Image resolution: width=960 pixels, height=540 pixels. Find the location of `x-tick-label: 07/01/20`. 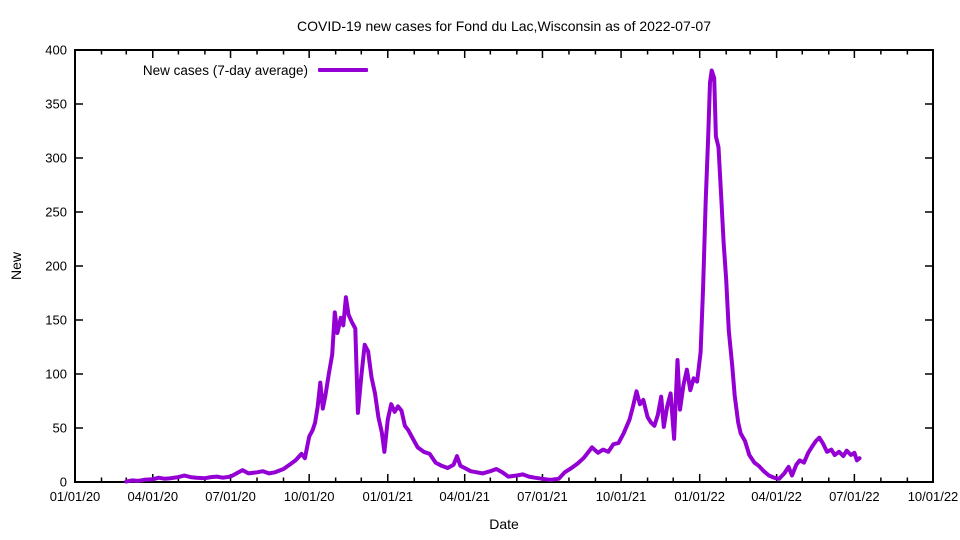

x-tick-label: 07/01/20 is located at coordinates (230, 496).